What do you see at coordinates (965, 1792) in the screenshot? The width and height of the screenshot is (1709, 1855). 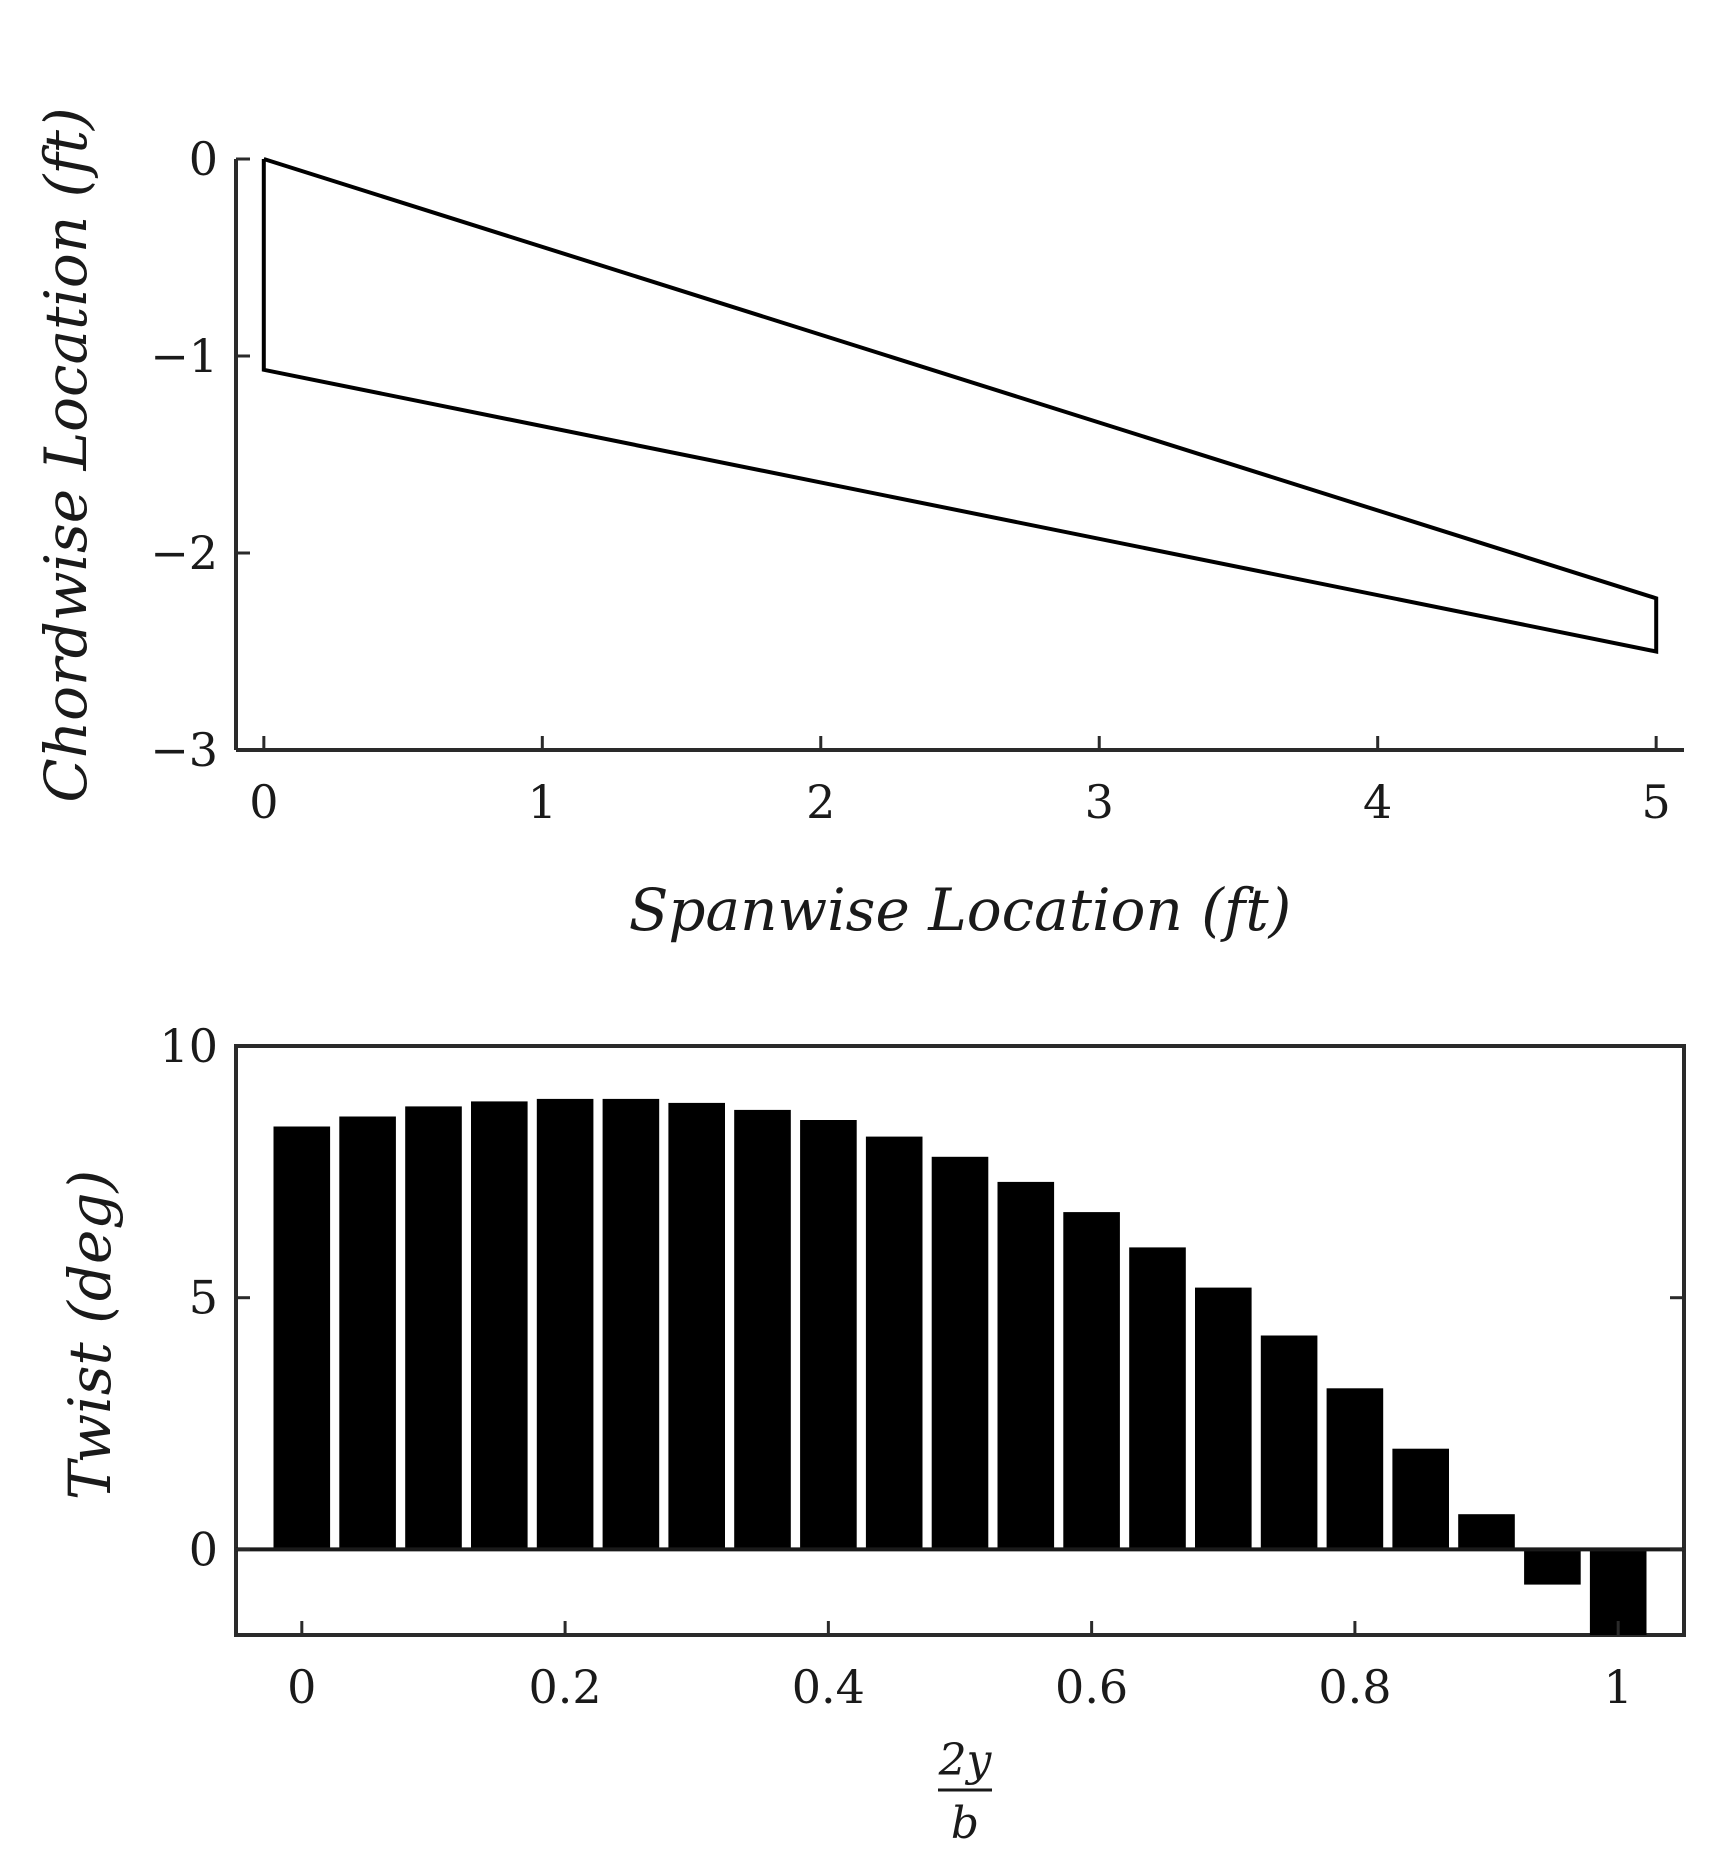 I see `twist-x-axis-title: 2y b` at bounding box center [965, 1792].